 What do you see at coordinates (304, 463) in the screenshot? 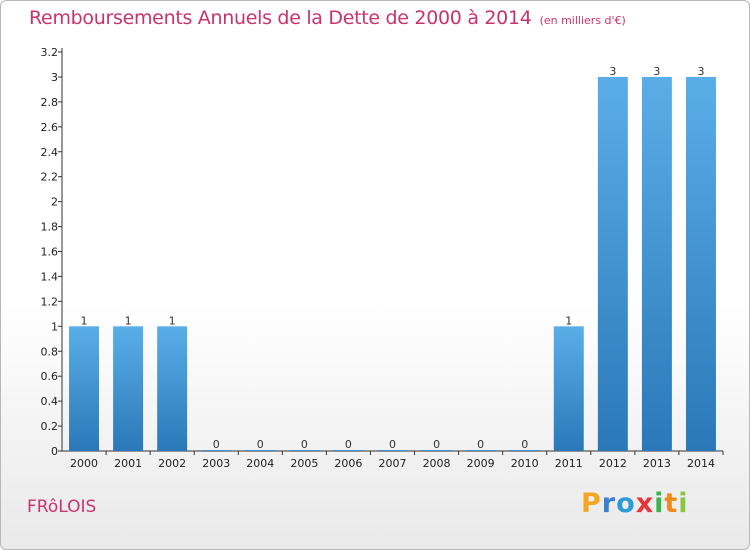
I see `x-tick-label: 2005` at bounding box center [304, 463].